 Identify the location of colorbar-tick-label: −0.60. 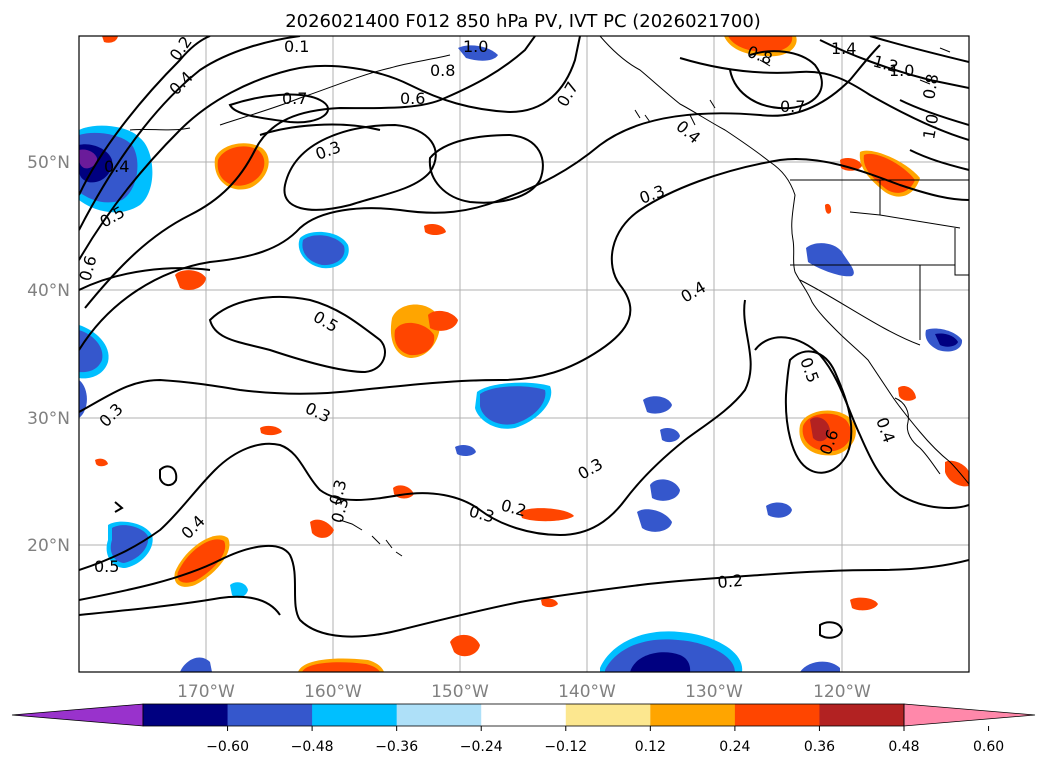
(227, 747).